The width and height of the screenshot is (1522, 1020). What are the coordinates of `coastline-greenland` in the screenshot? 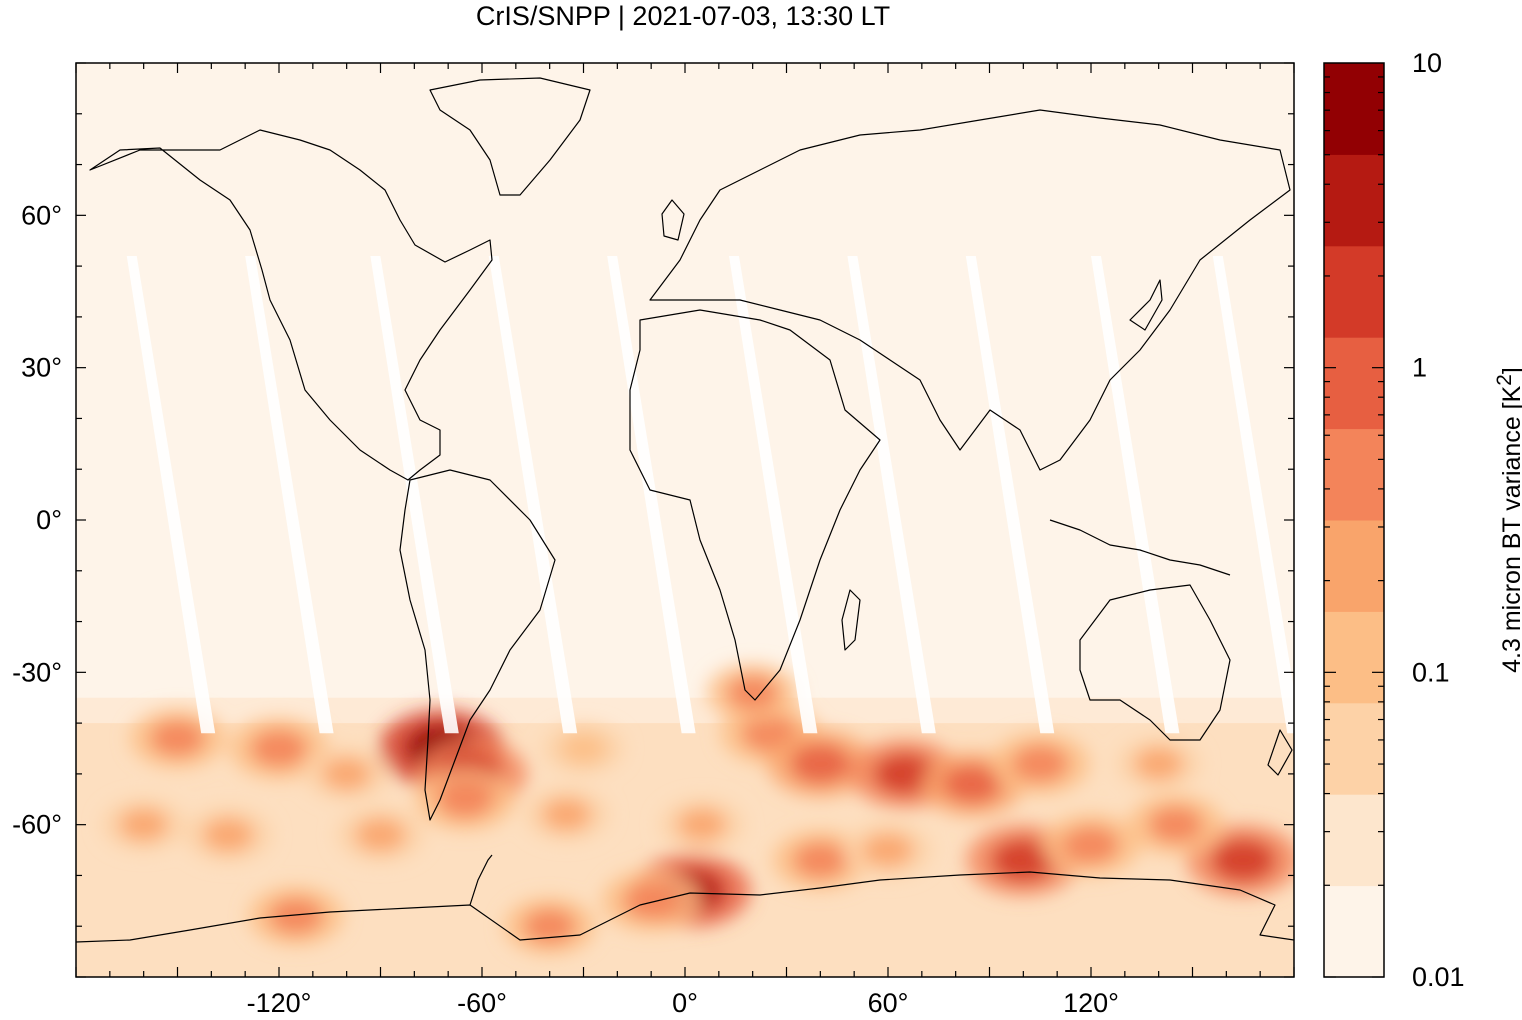 It's located at (510, 136).